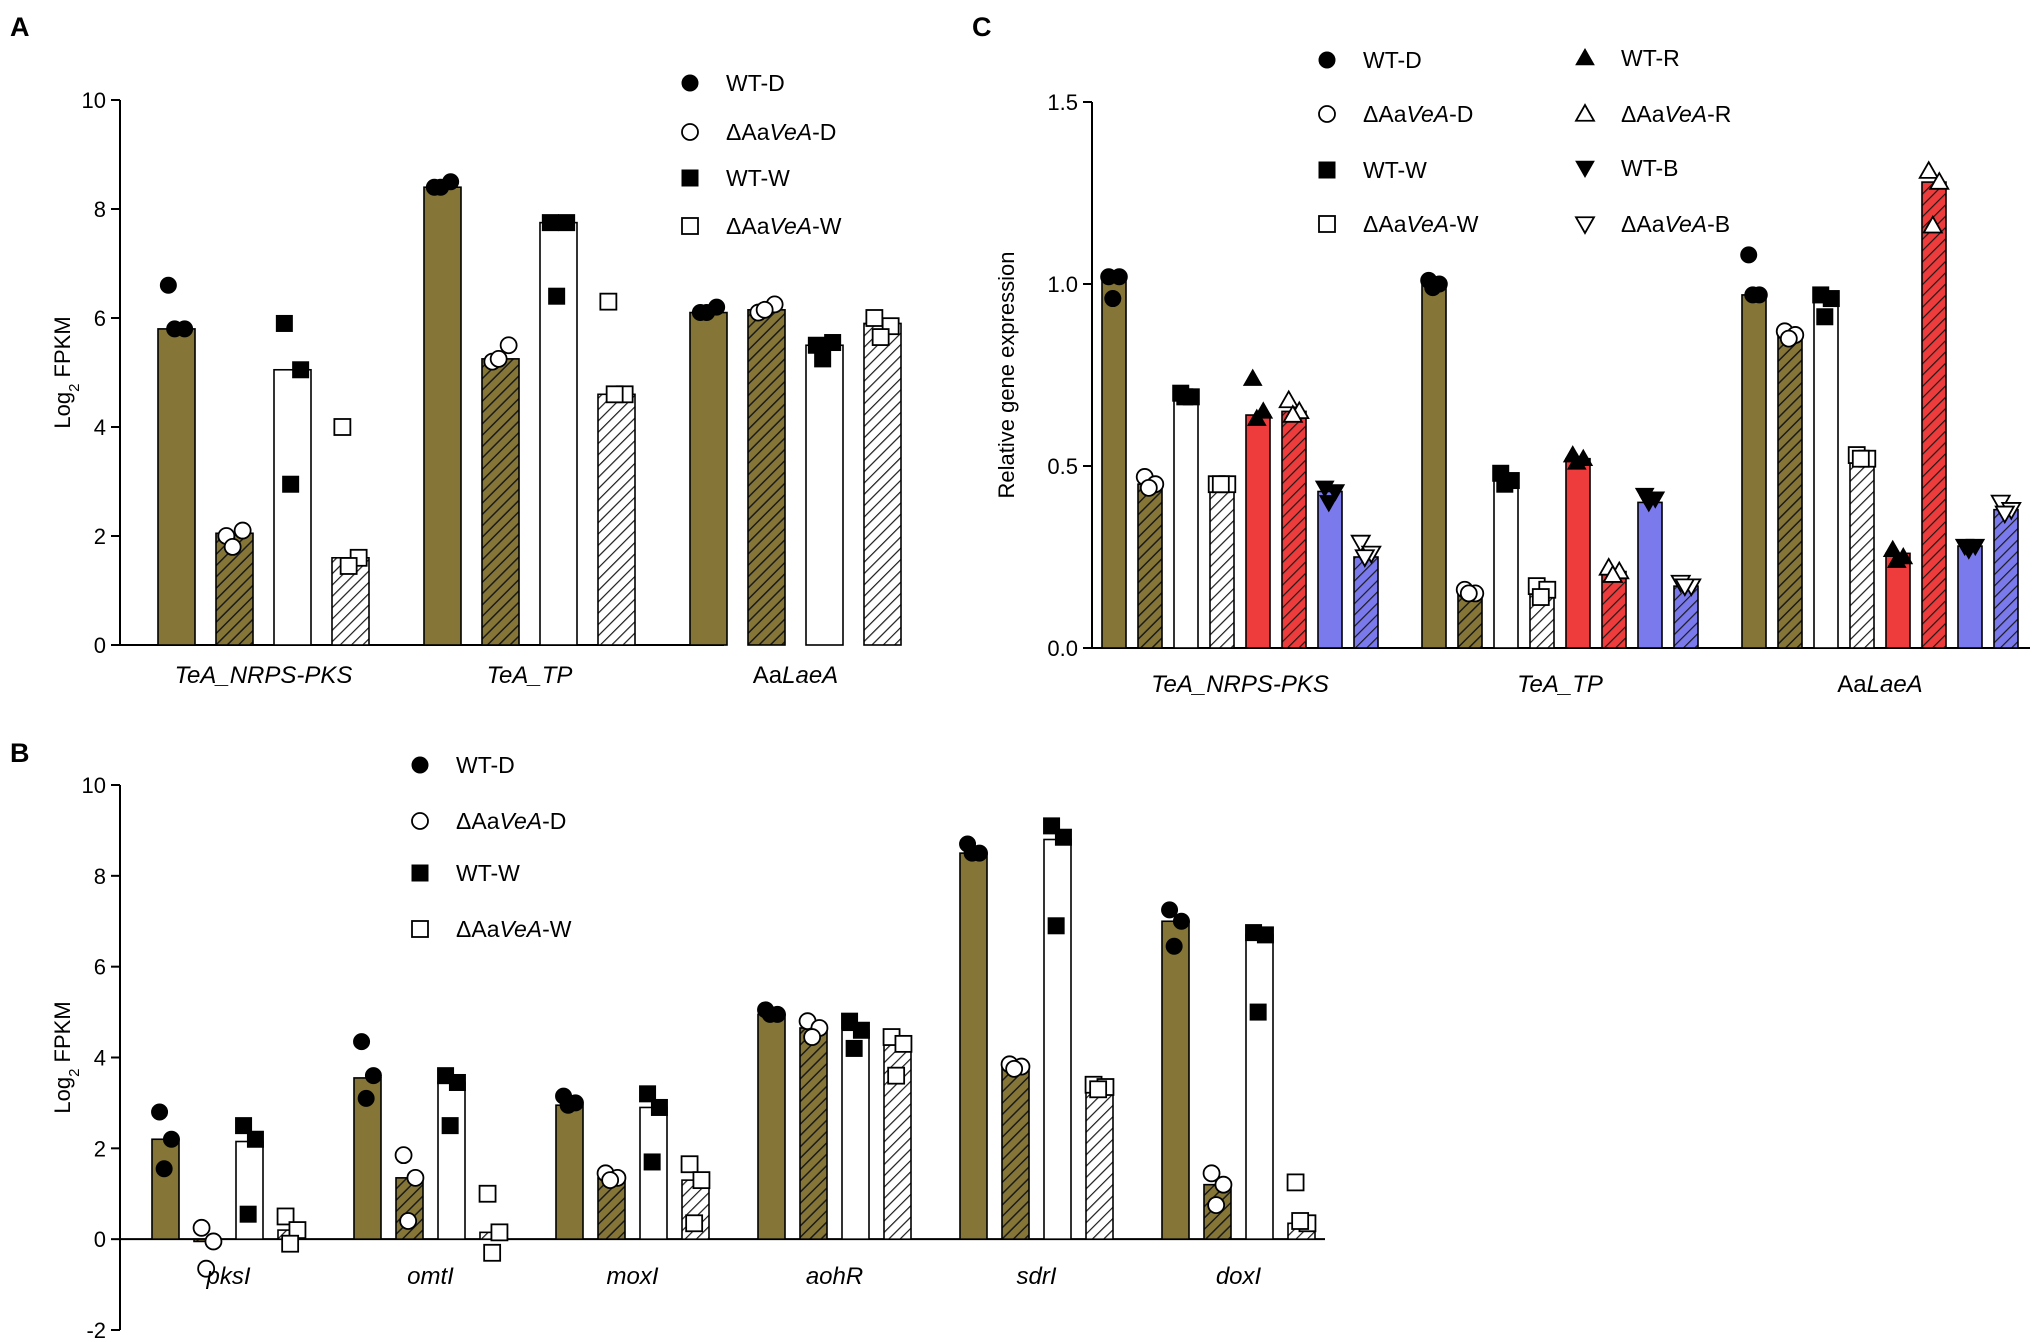  What do you see at coordinates (758, 178) in the screenshot?
I see `panel-a-legend-label-pre: WT-W` at bounding box center [758, 178].